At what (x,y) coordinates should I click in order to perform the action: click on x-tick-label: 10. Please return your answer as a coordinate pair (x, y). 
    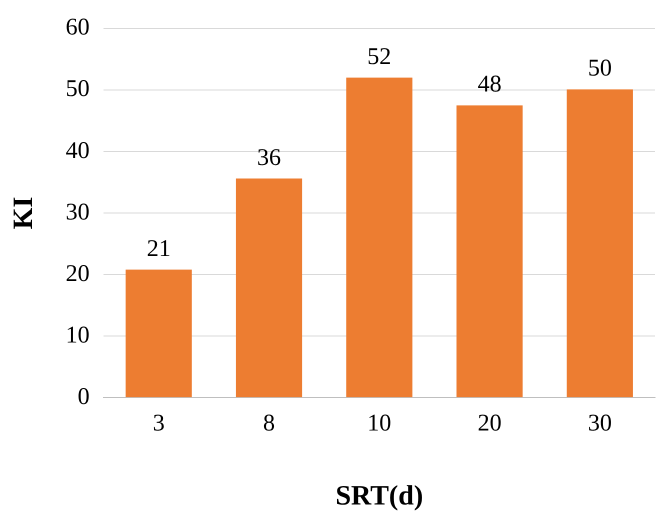
    Looking at the image, I should click on (379, 423).